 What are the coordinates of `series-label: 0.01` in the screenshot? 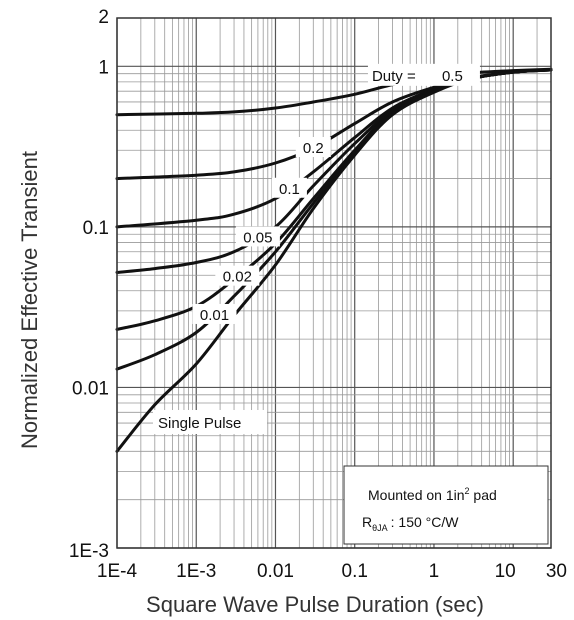 It's located at (214, 315).